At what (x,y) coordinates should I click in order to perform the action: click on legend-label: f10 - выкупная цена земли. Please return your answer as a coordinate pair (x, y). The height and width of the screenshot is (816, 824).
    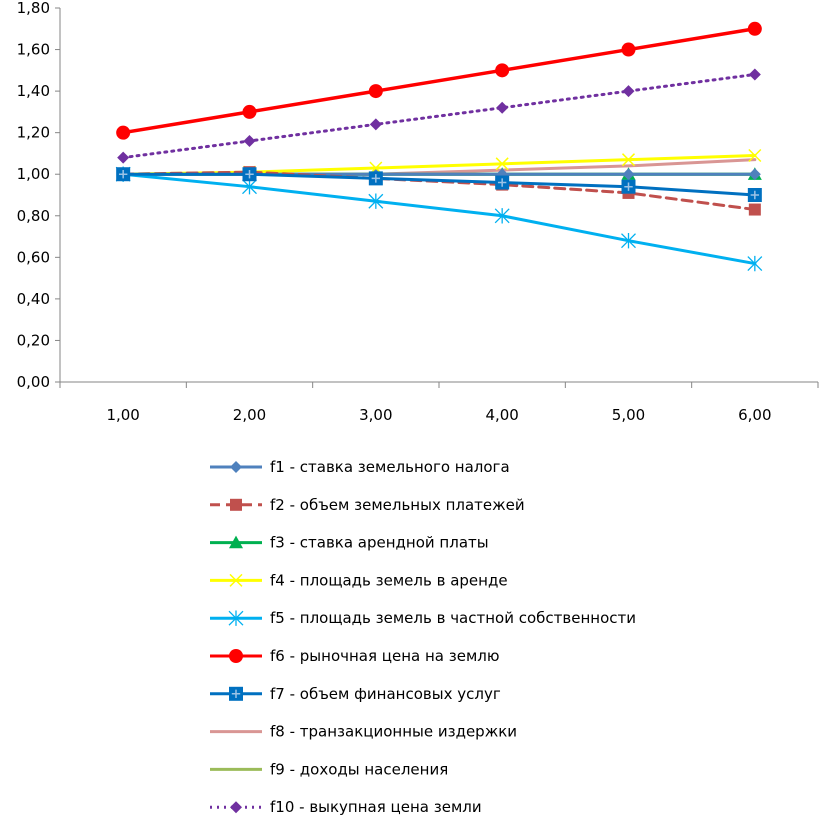
    Looking at the image, I should click on (376, 807).